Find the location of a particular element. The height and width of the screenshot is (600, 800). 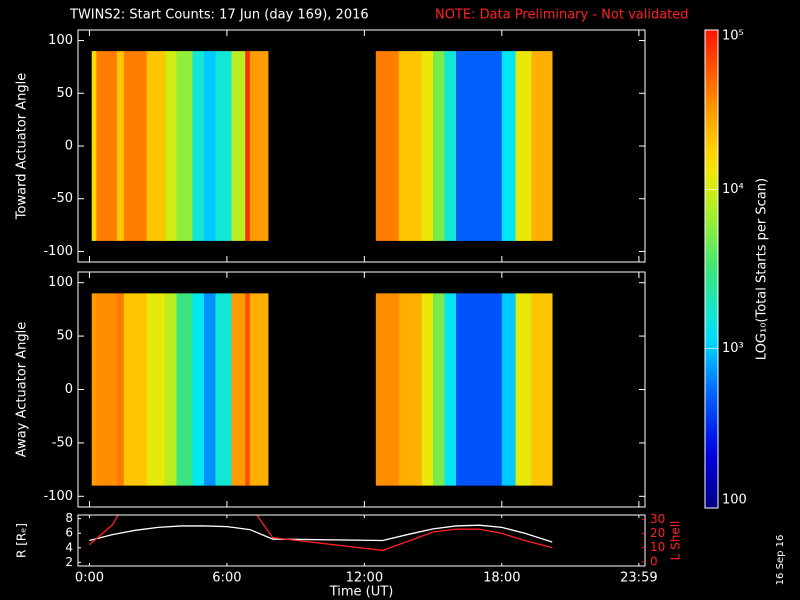

x-tick-label: 23:59 is located at coordinates (638, 578).